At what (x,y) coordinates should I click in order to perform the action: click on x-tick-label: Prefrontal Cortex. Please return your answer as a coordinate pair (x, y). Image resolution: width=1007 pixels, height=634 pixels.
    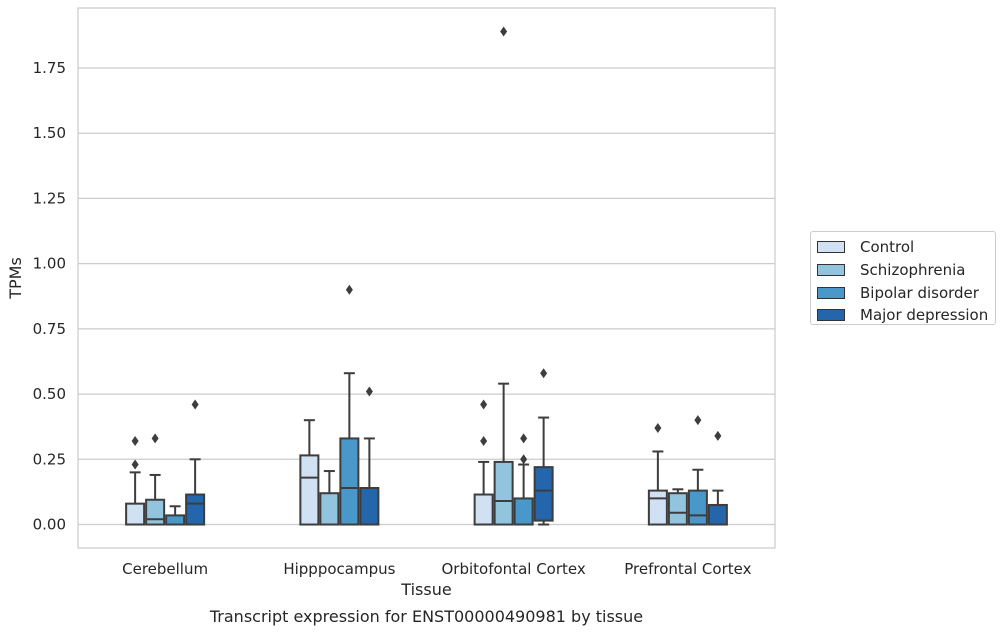
    Looking at the image, I should click on (687, 569).